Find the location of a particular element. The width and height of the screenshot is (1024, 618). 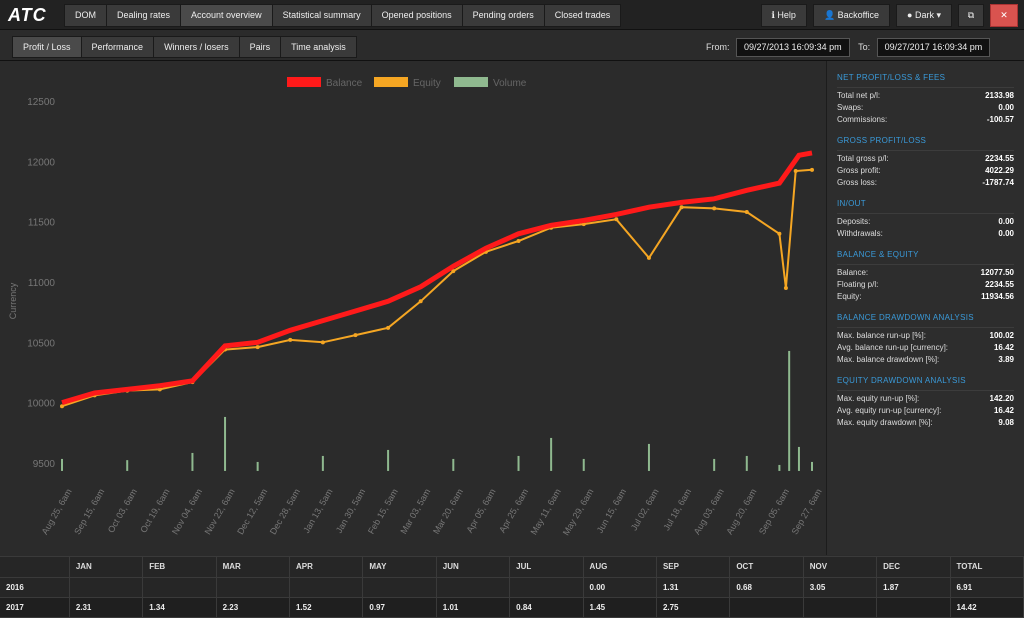

theme-dropdown: ● Dark ▾ is located at coordinates (924, 15).